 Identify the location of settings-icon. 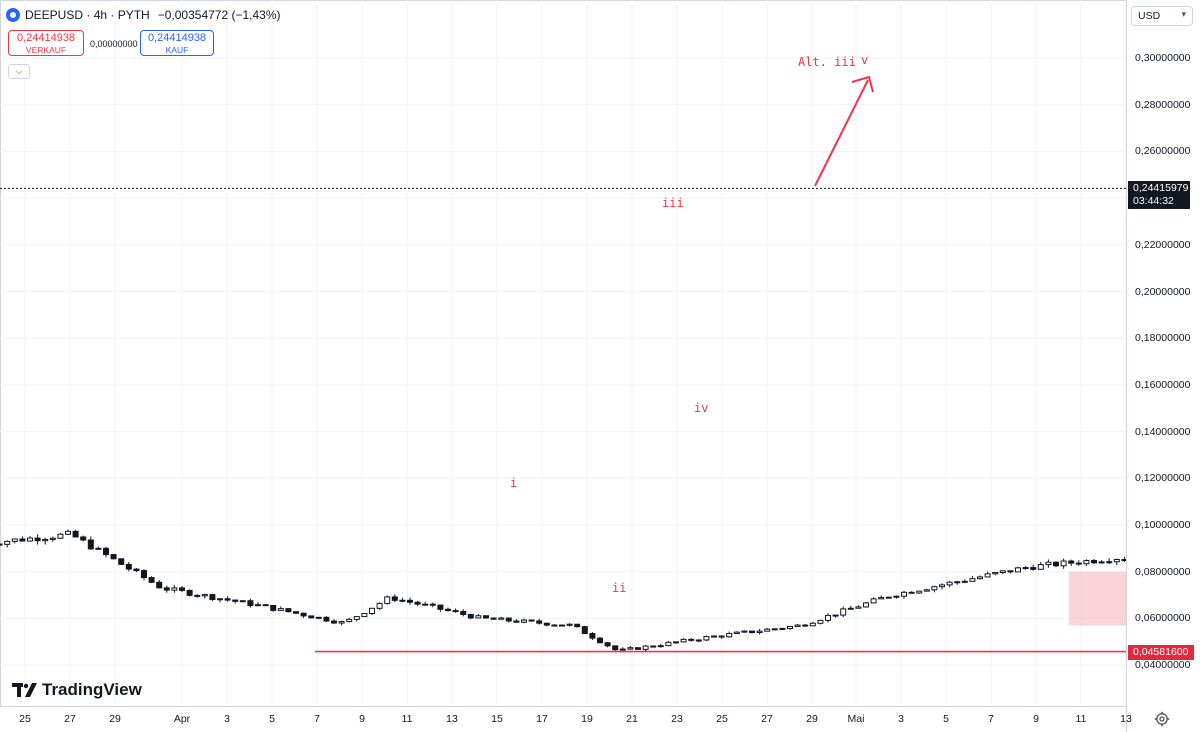
(1162, 719).